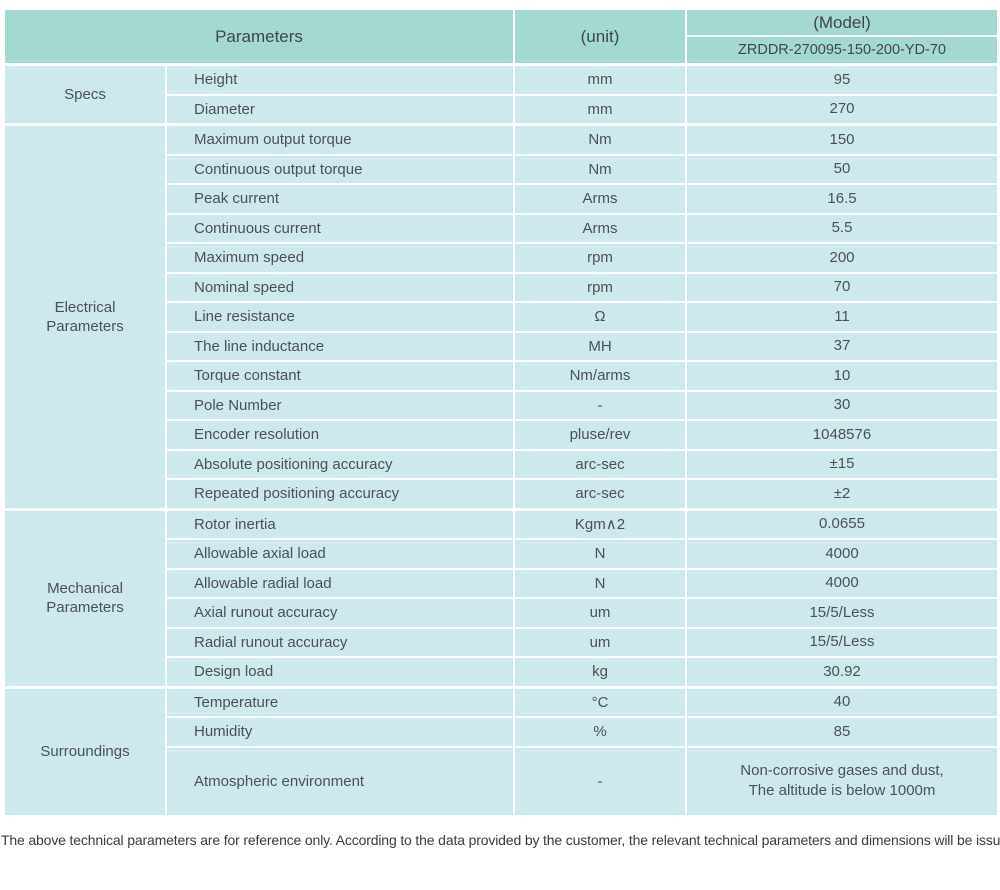  Describe the element at coordinates (842, 317) in the screenshot. I see `value-cell: 11` at that location.